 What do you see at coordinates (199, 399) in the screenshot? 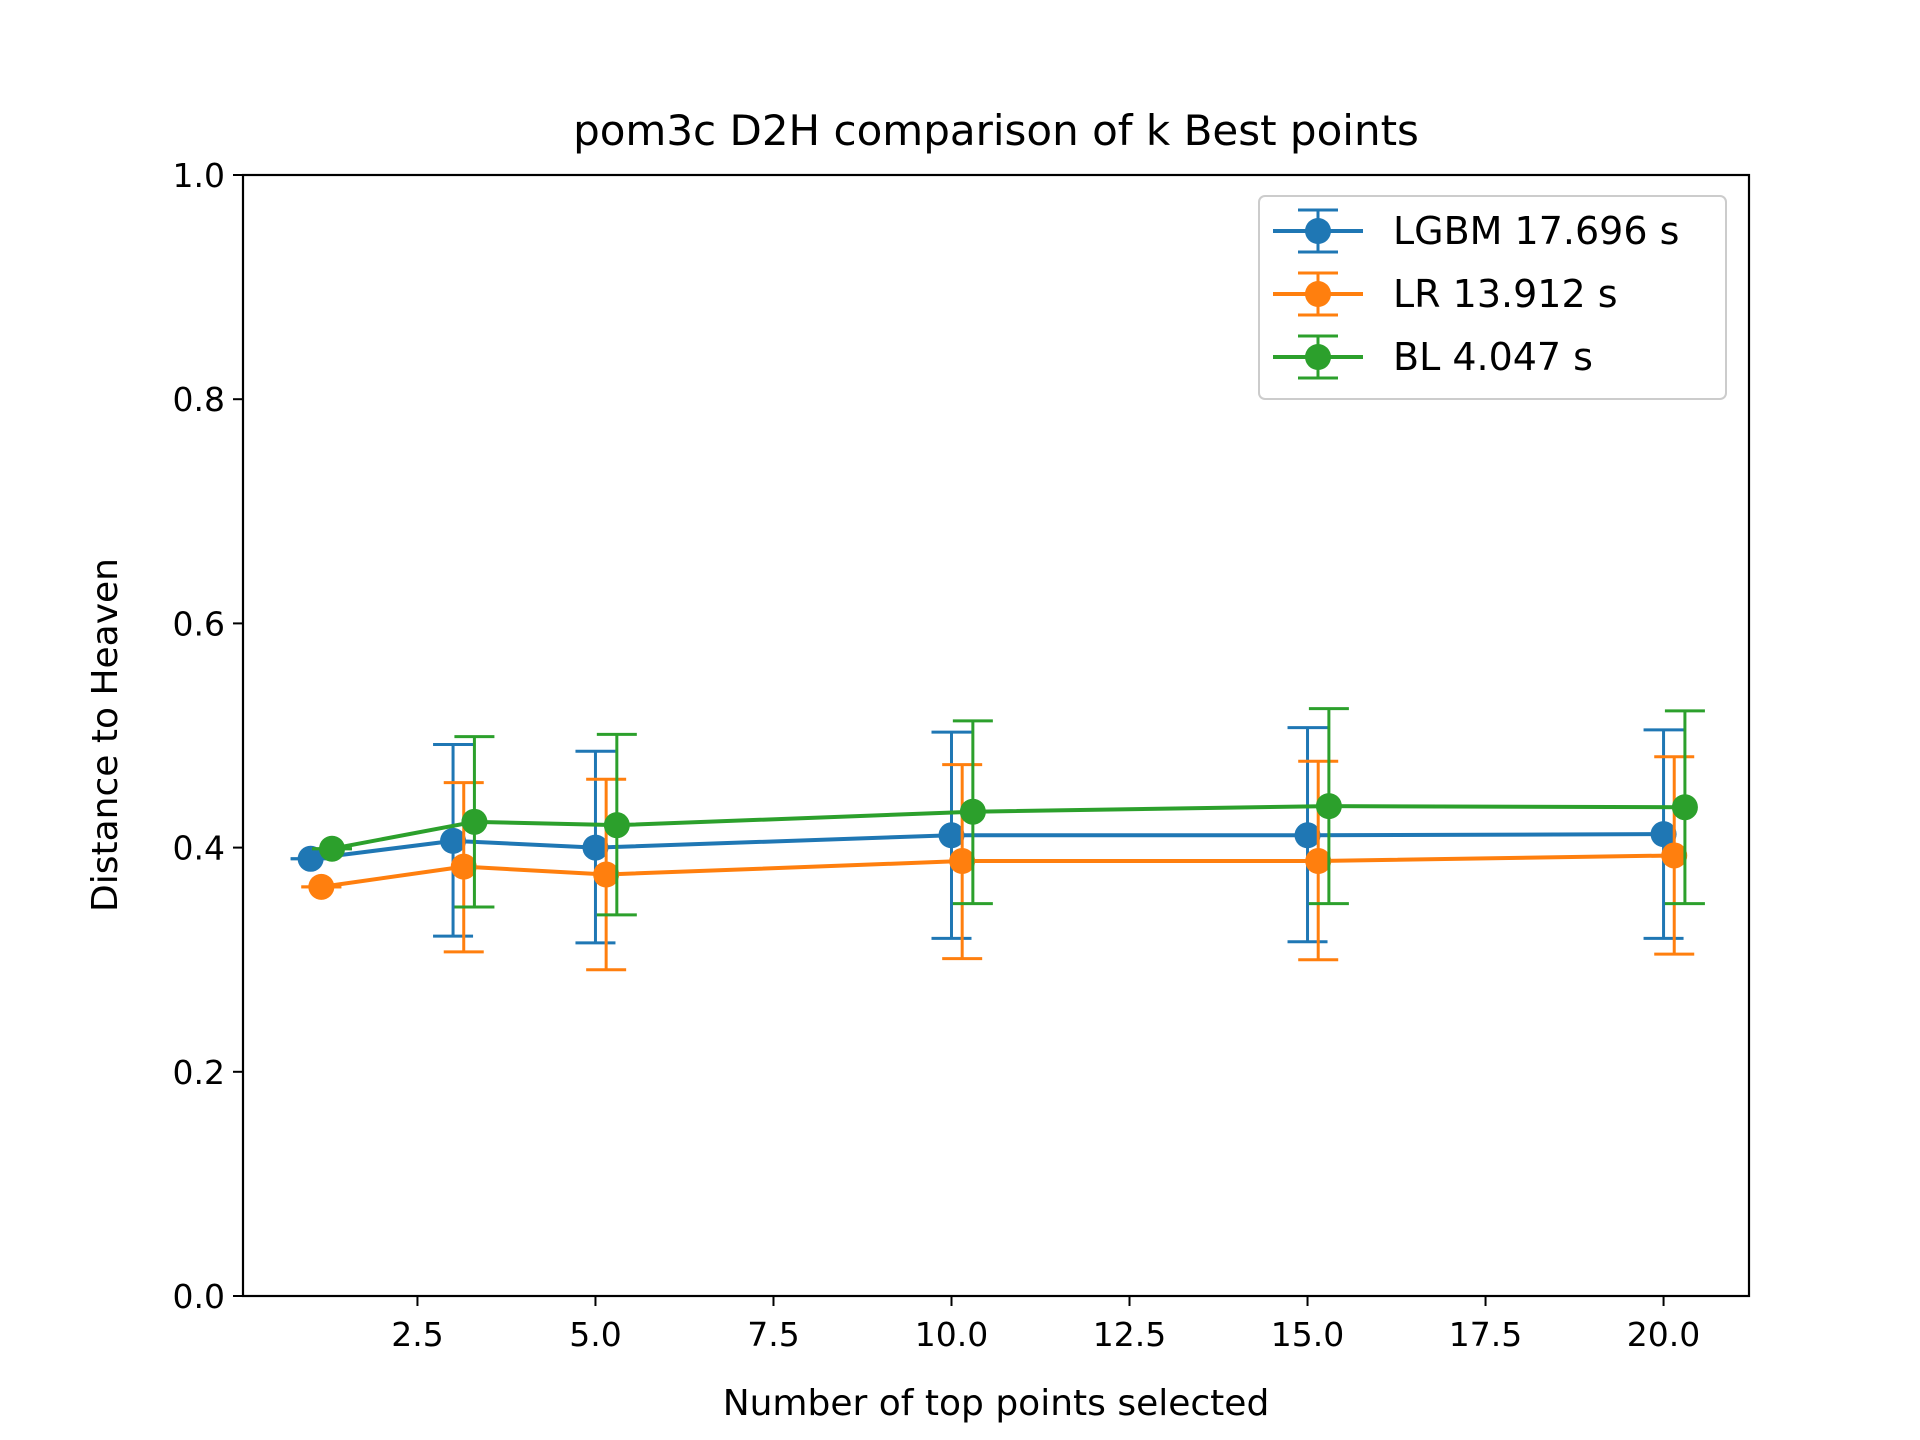
I see `y-tick-label: 0.8` at bounding box center [199, 399].